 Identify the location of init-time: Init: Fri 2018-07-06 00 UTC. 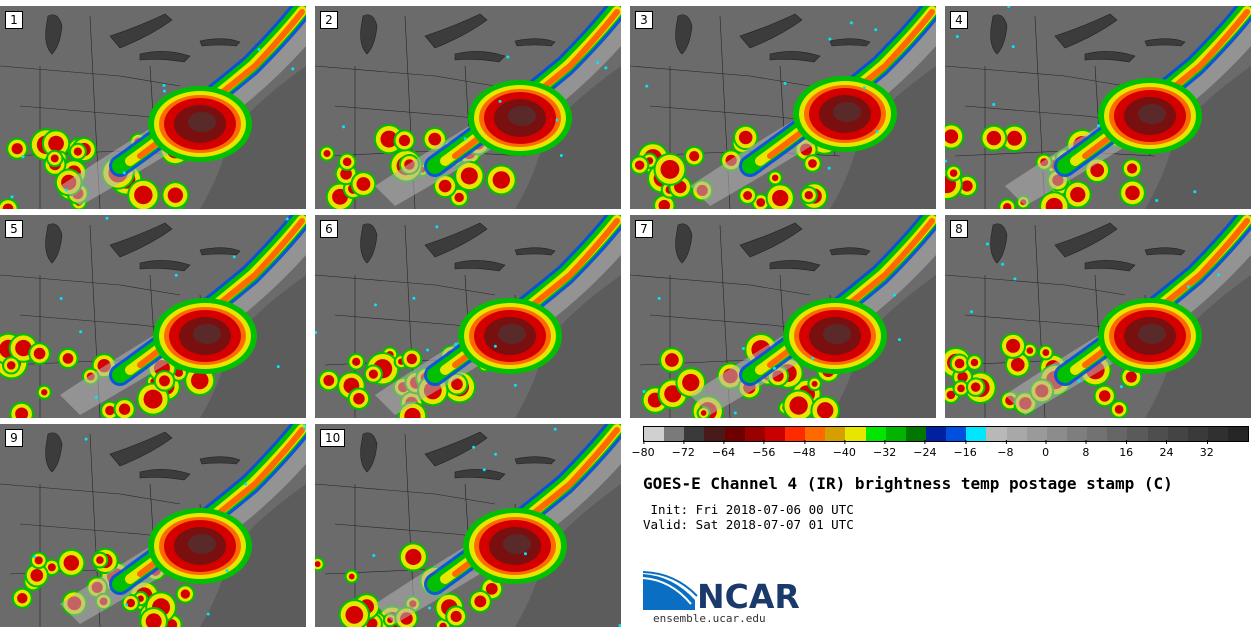
(748, 509).